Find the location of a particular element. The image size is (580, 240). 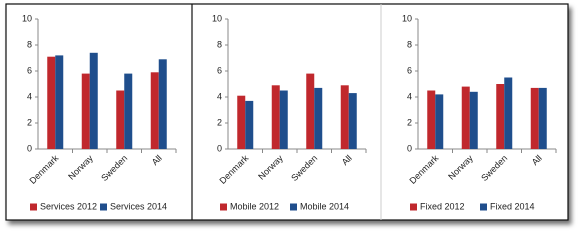

legend-label: Services 2014 is located at coordinates (138, 206).